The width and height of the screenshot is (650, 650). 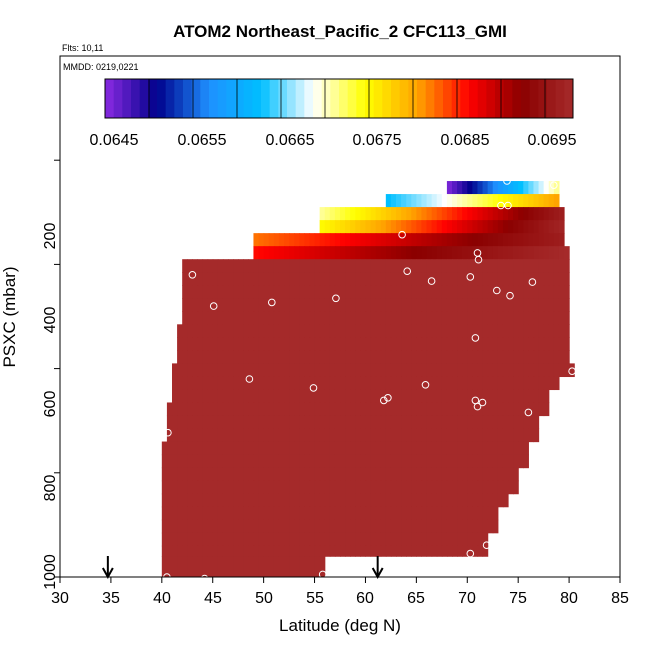 I want to click on x-axis-label: Latitude (deg N), so click(x=340, y=625).